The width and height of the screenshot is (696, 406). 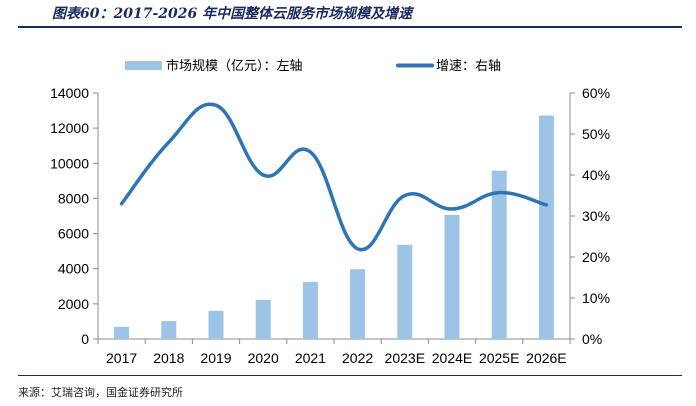 What do you see at coordinates (69, 93) in the screenshot?
I see `y-left-tick-label: 14000` at bounding box center [69, 93].